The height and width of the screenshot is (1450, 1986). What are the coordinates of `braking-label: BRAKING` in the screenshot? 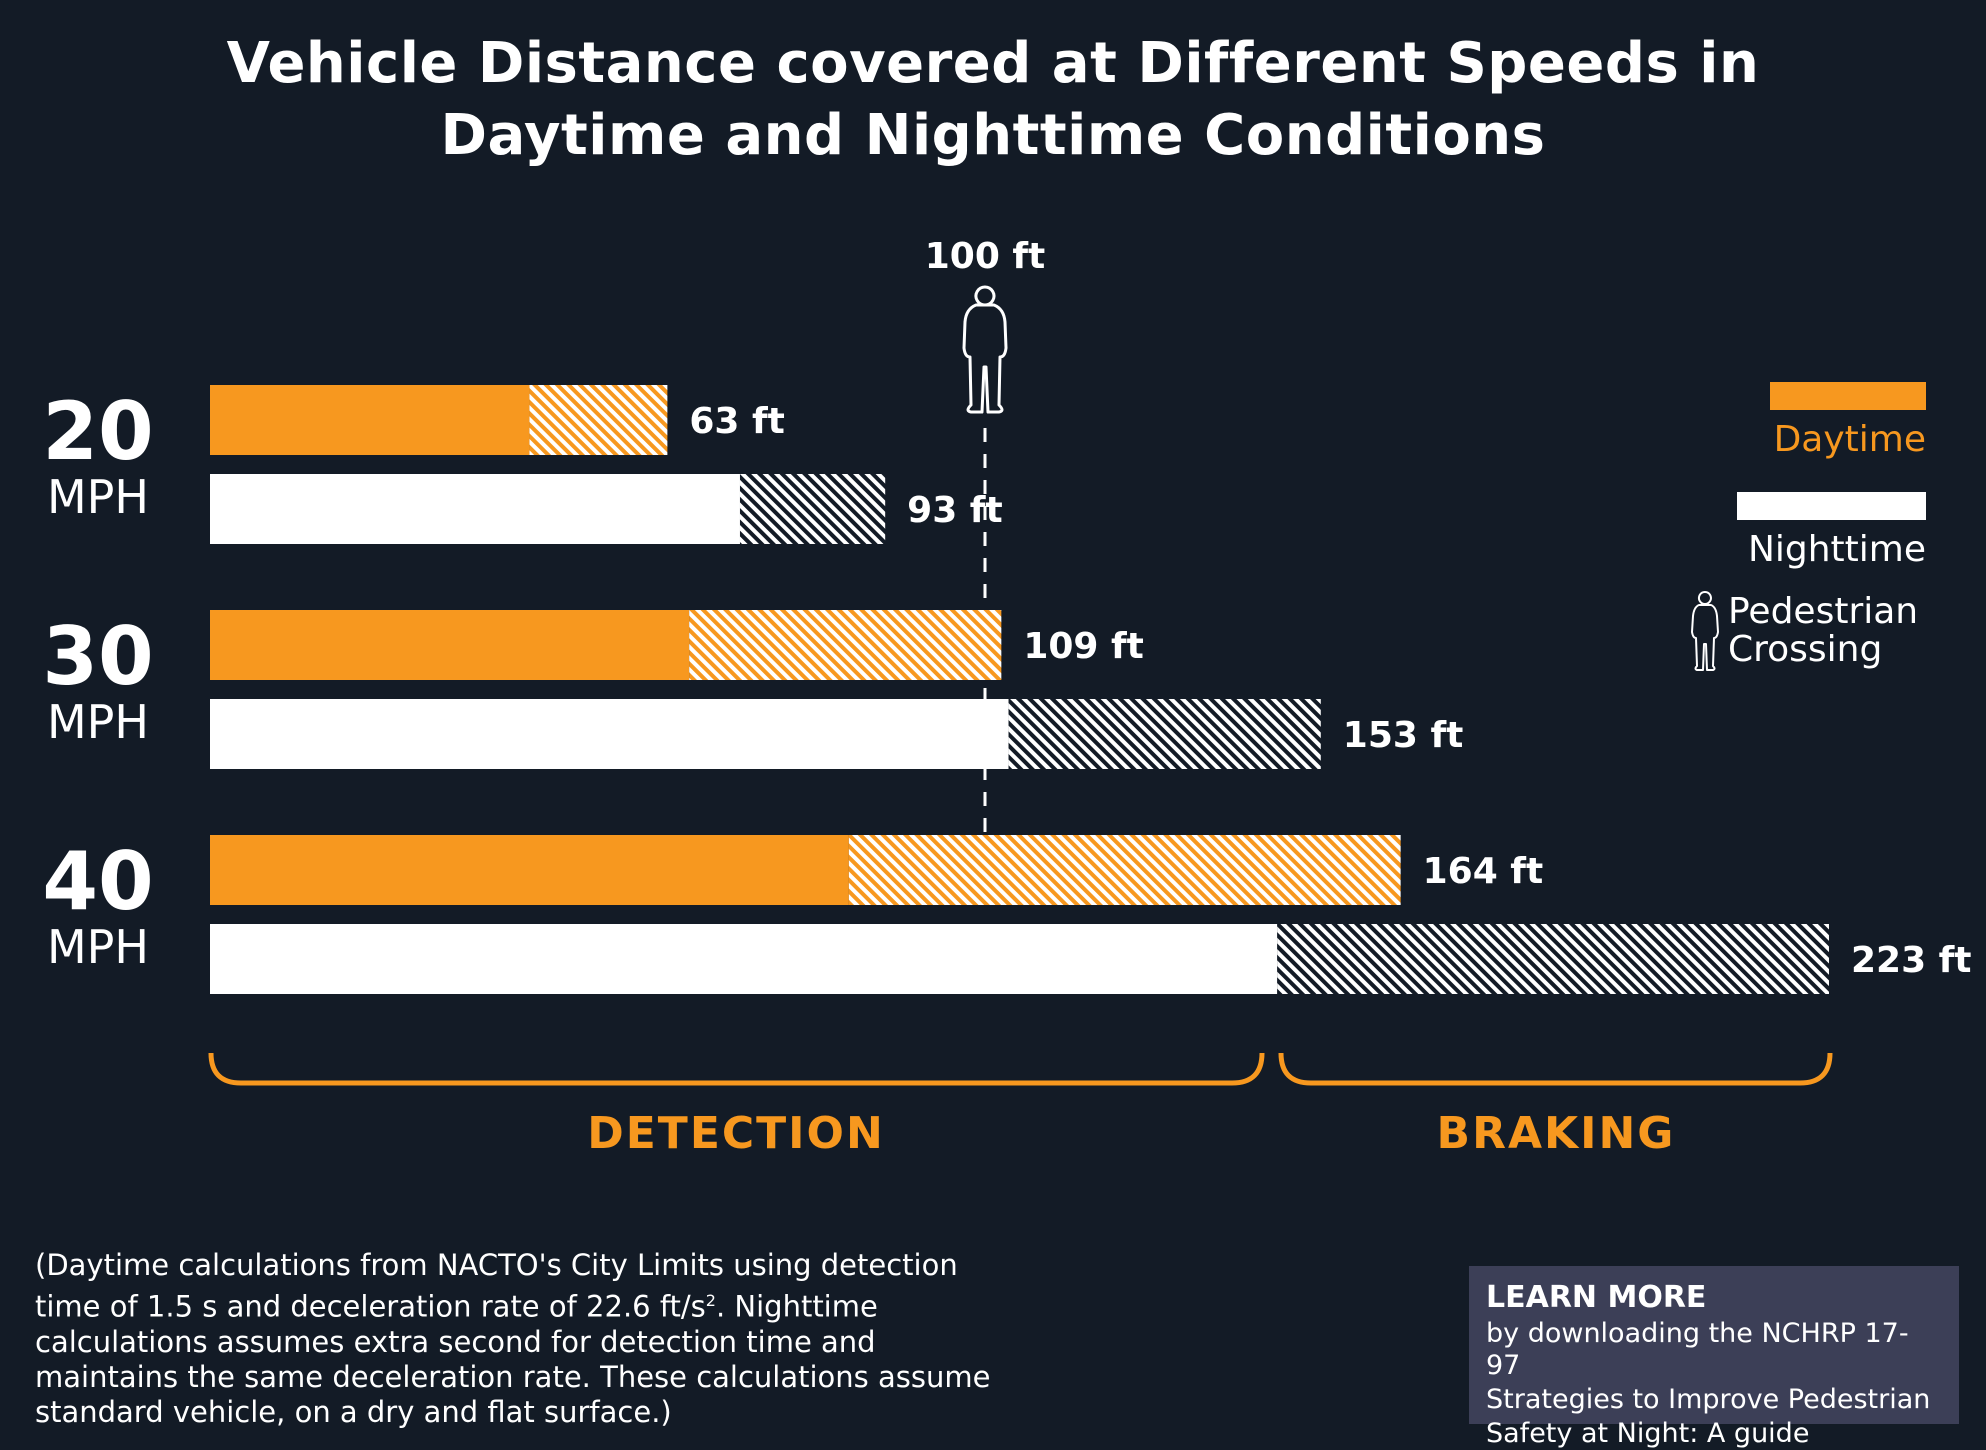 It's located at (1556, 1133).